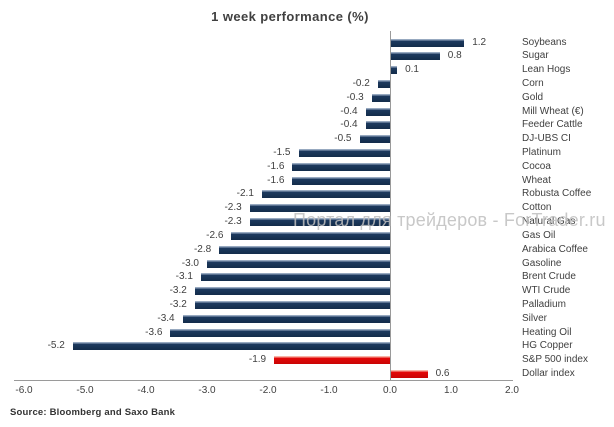 Image resolution: width=614 pixels, height=427 pixels. Describe the element at coordinates (542, 263) in the screenshot. I see `category-label: Gasoline` at that location.